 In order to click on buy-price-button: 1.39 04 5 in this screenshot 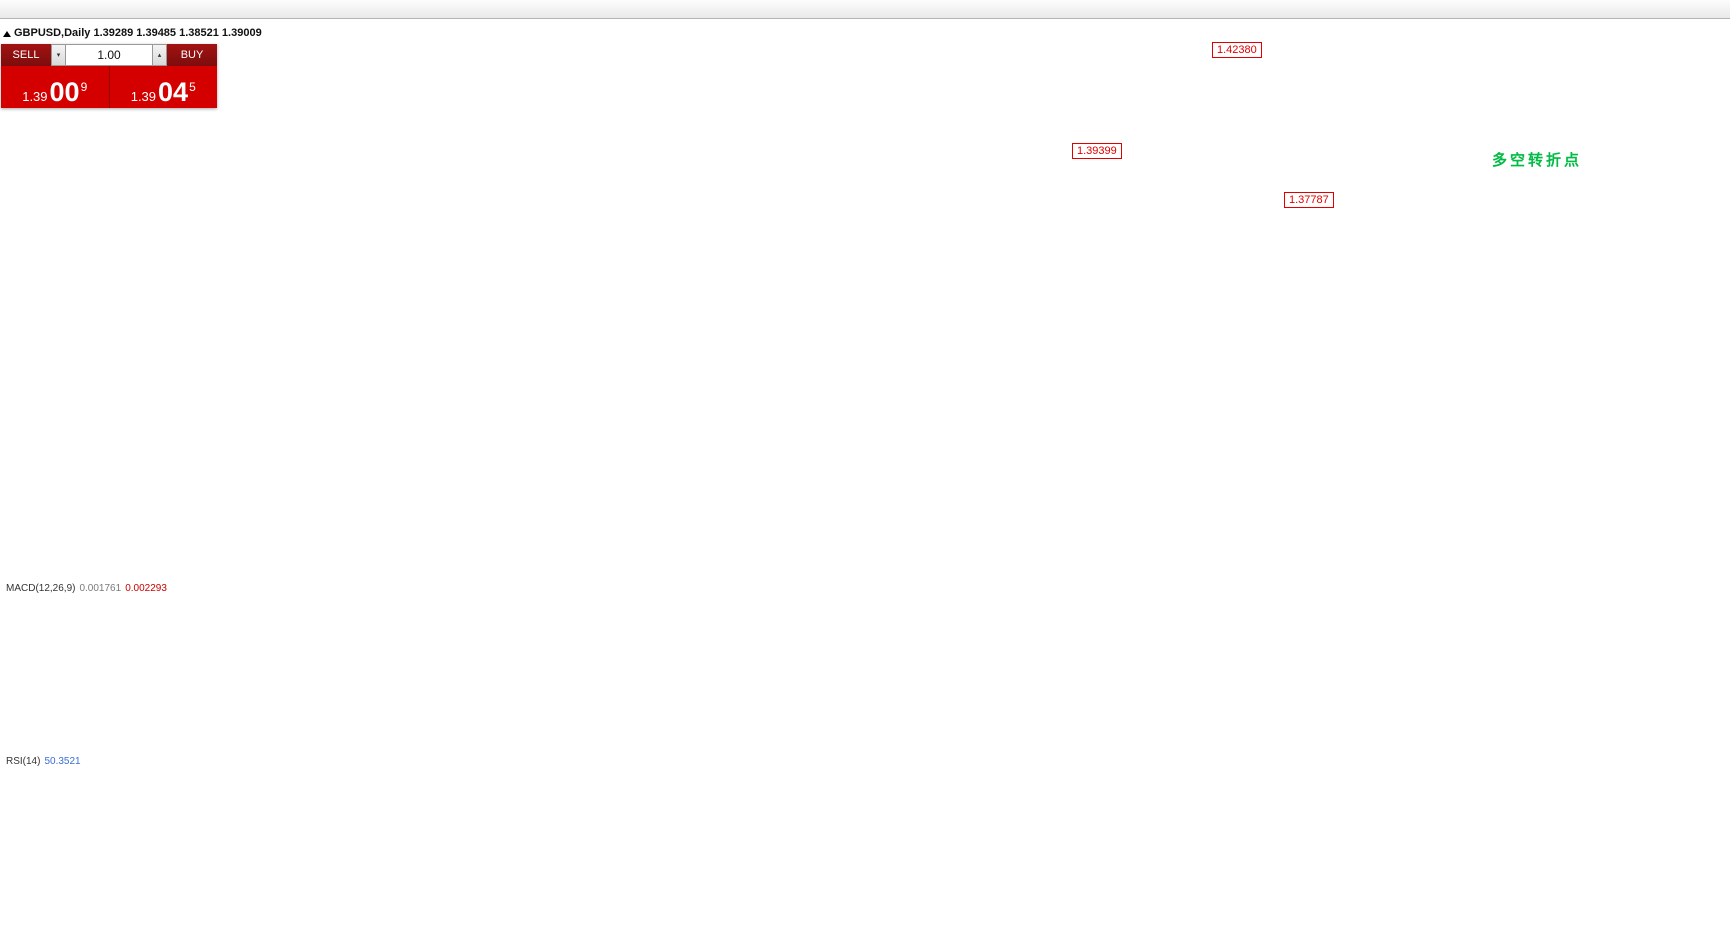, I will do `click(164, 87)`.